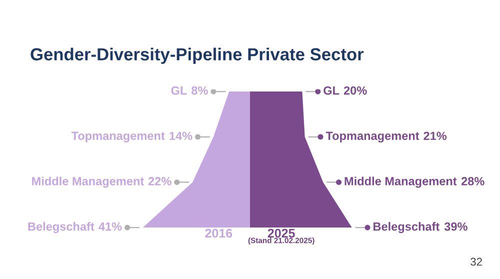 This screenshot has height=279, width=500. I want to click on data-label: 39%, so click(456, 226).